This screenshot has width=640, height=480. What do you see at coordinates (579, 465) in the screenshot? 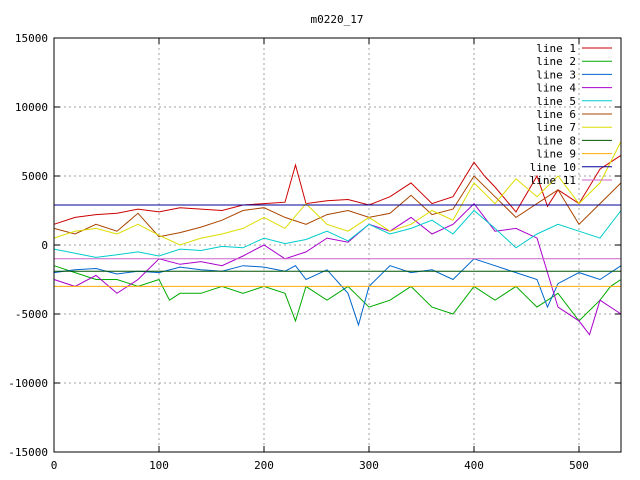
I see `x-tick-label: 500` at bounding box center [579, 465].